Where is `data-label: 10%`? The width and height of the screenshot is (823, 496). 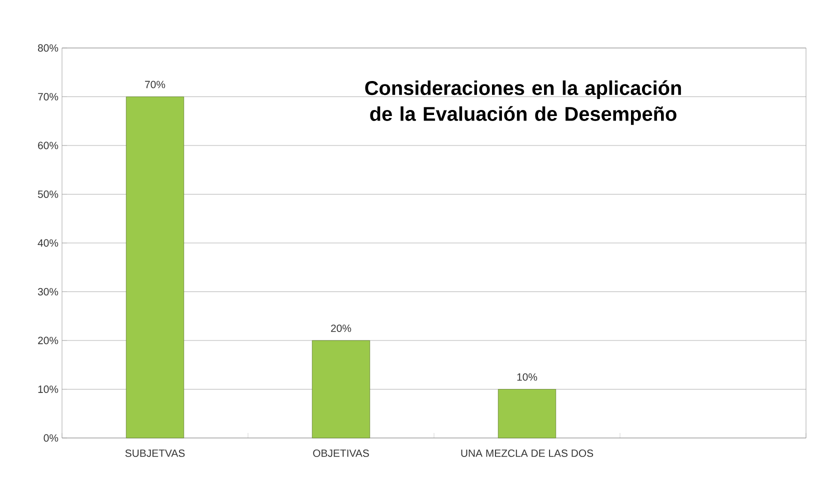 data-label: 10% is located at coordinates (527, 377).